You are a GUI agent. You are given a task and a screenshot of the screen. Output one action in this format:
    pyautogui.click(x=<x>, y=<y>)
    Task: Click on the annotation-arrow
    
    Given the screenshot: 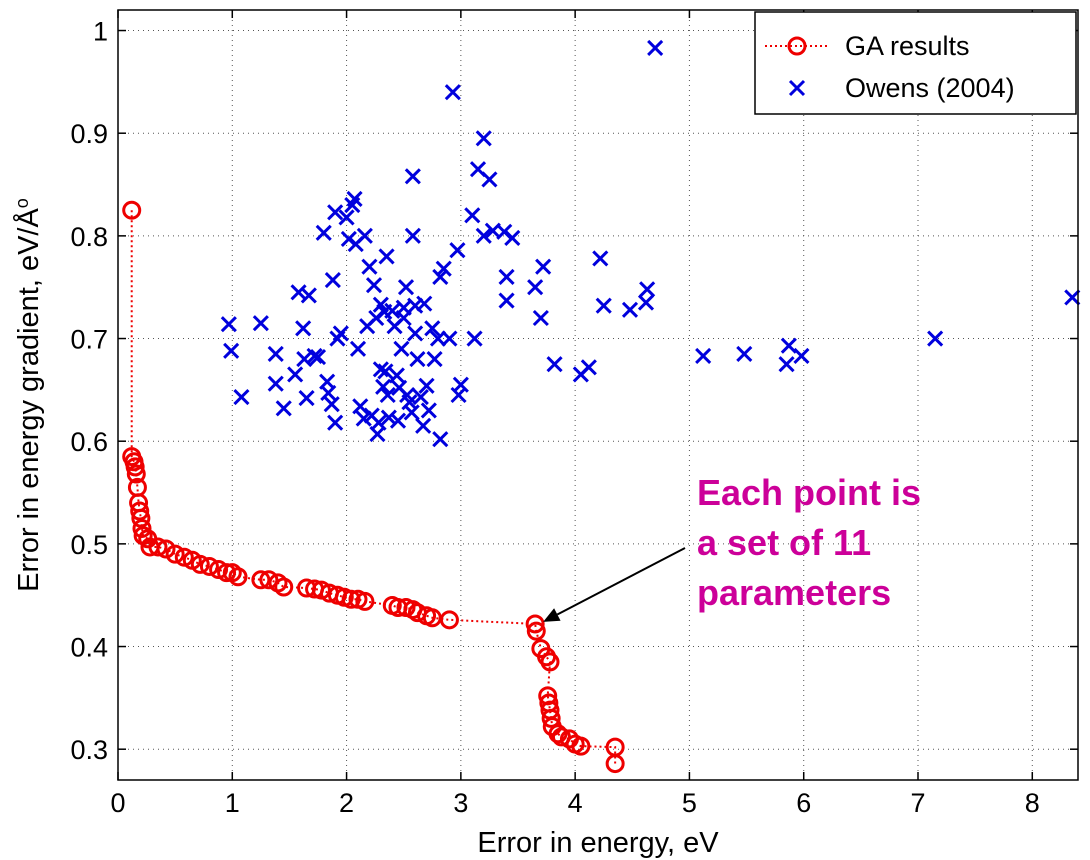 What is the action you would take?
    pyautogui.click(x=621, y=581)
    